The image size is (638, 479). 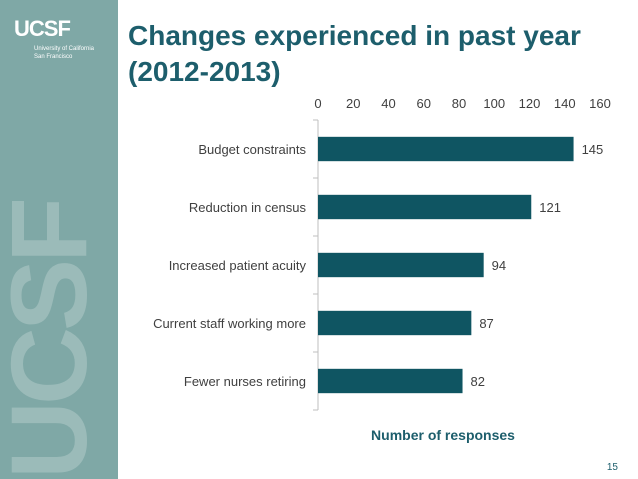 I want to click on page-number: 15, so click(x=612, y=467).